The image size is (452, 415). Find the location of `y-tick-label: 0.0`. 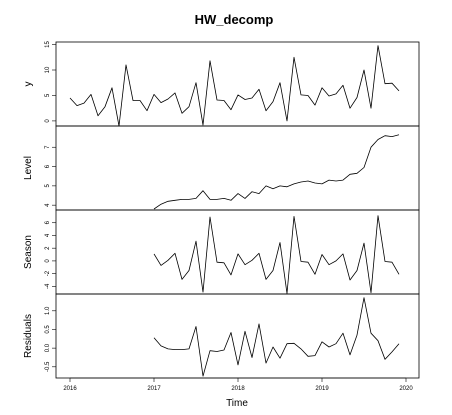

y-tick-label: 0.0 is located at coordinates (48, 347).